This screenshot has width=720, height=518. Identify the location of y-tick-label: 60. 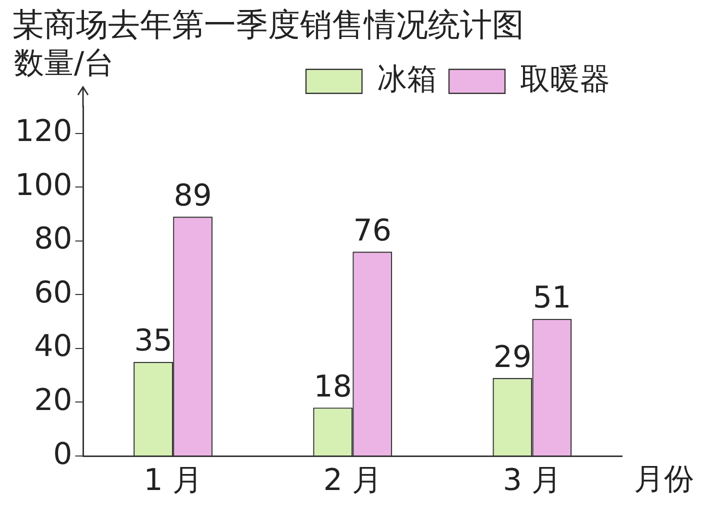
(53, 292).